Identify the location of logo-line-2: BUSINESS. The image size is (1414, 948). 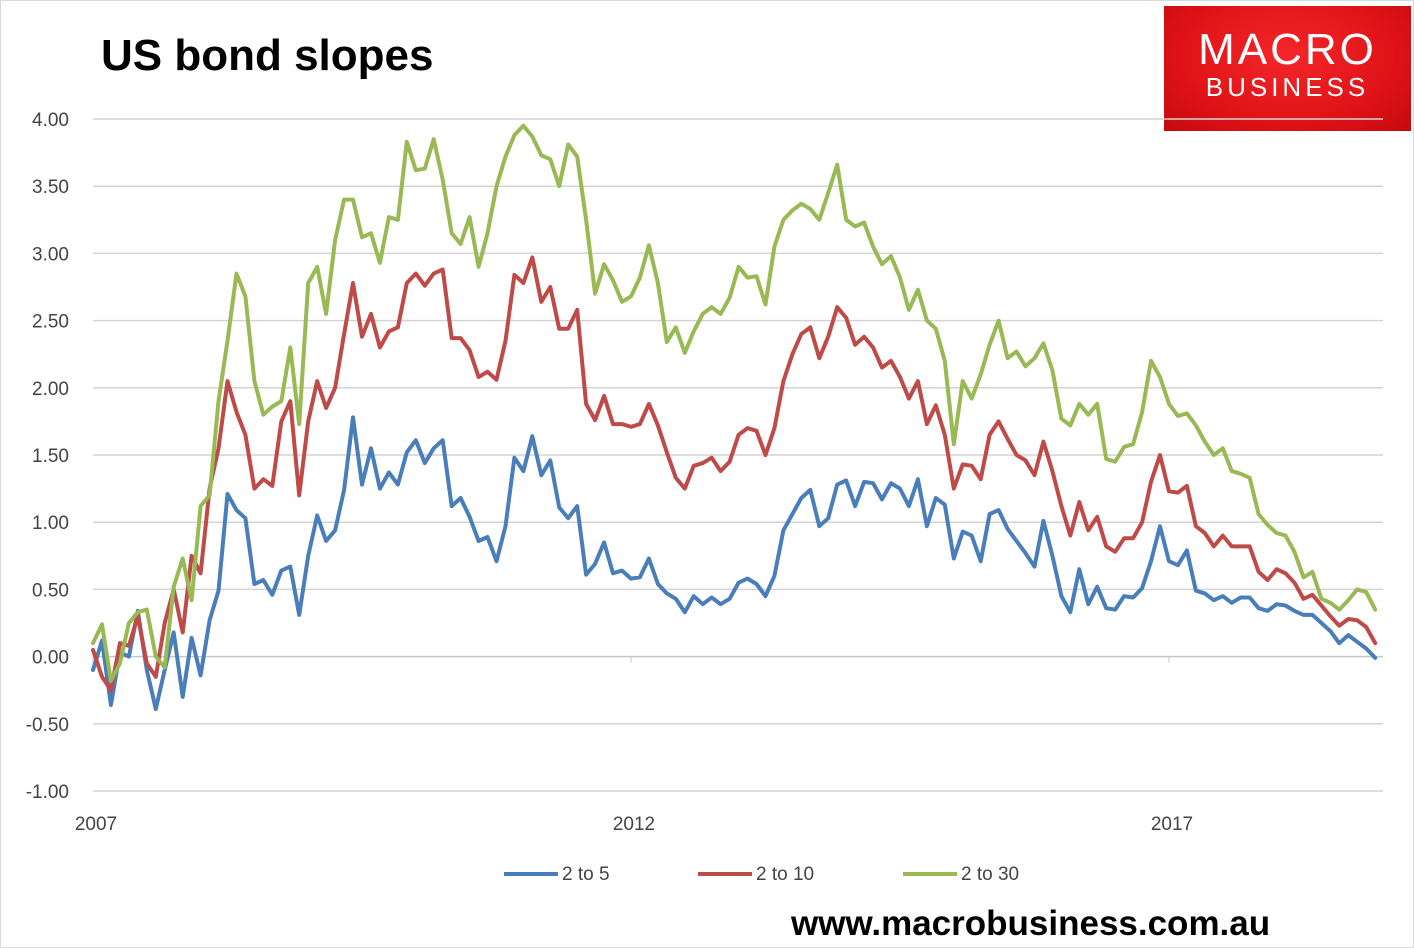
(1287, 87).